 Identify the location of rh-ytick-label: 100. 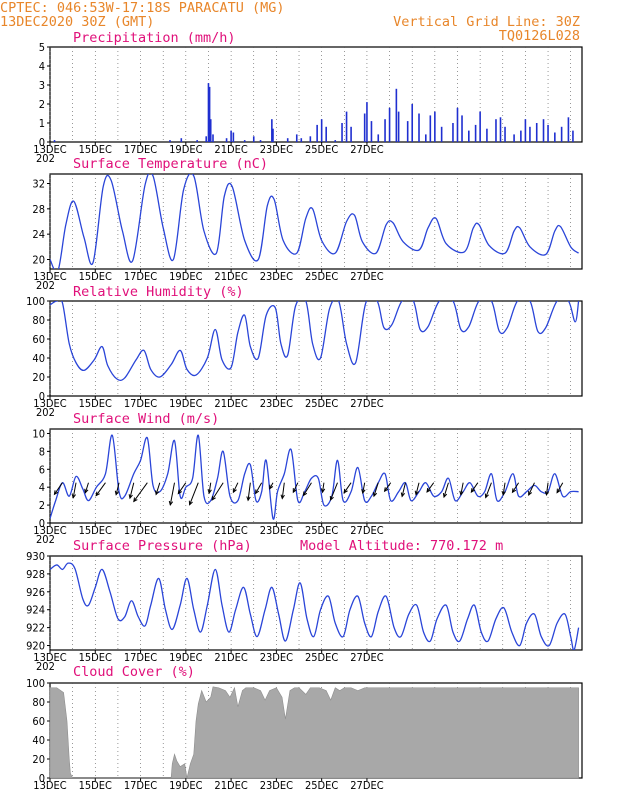
(35, 301).